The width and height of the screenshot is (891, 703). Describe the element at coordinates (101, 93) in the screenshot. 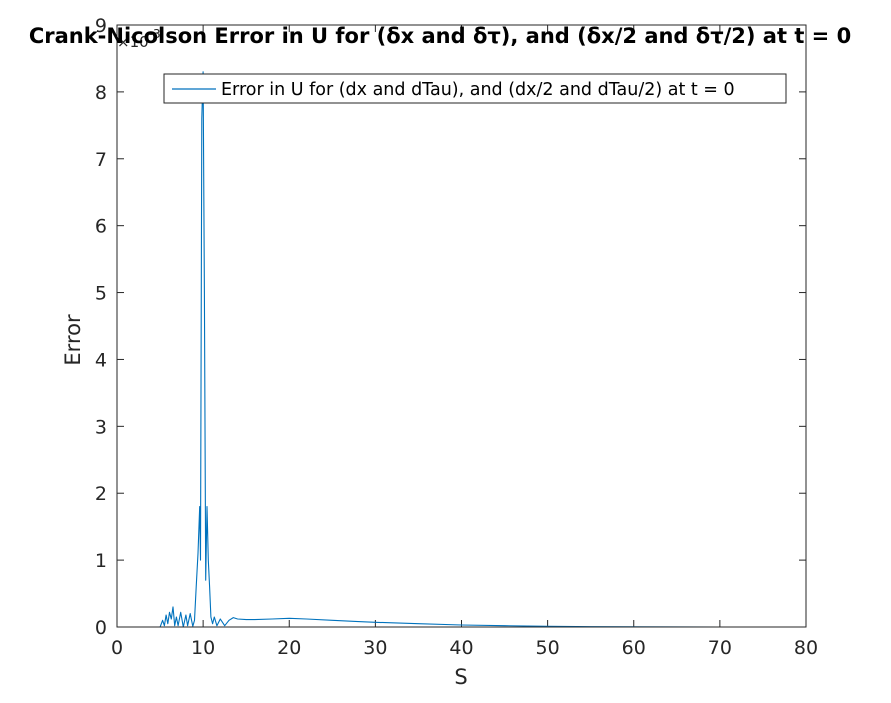

I see `y-tick-label: 8` at that location.